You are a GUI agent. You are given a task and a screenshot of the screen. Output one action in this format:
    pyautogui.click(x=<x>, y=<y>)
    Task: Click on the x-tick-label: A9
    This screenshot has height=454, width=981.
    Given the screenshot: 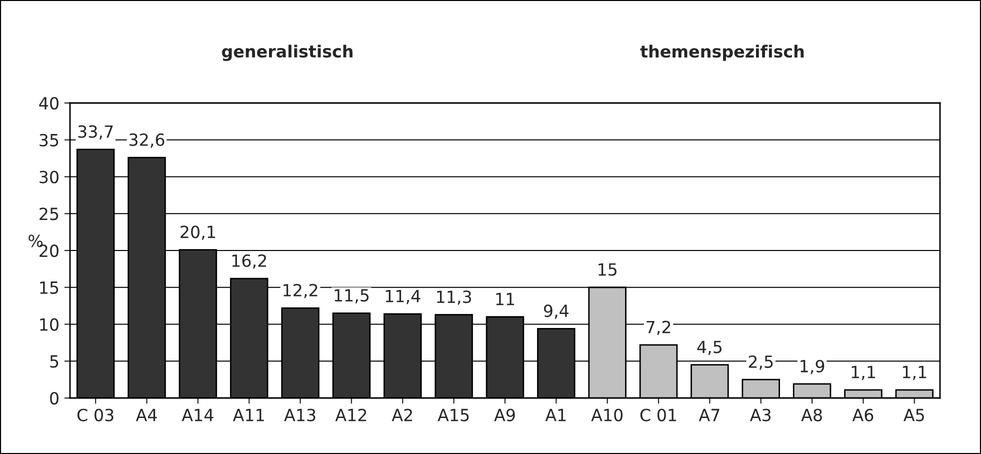 What is the action you would take?
    pyautogui.click(x=504, y=415)
    